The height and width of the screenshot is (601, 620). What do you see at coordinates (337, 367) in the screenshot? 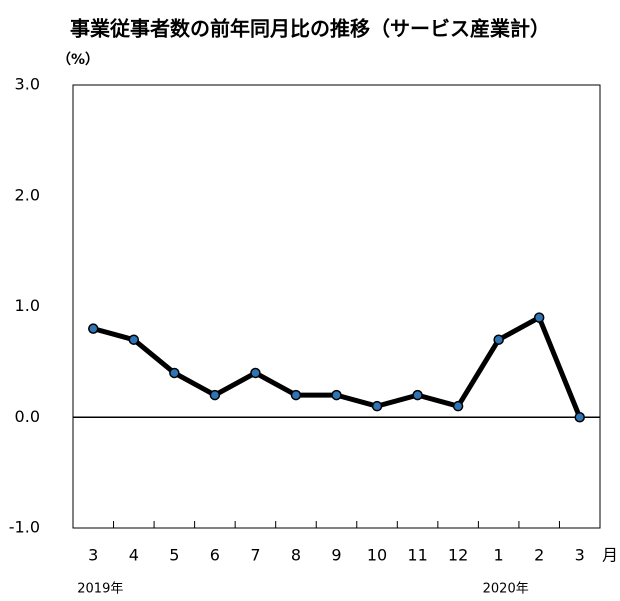
I see `data-line` at bounding box center [337, 367].